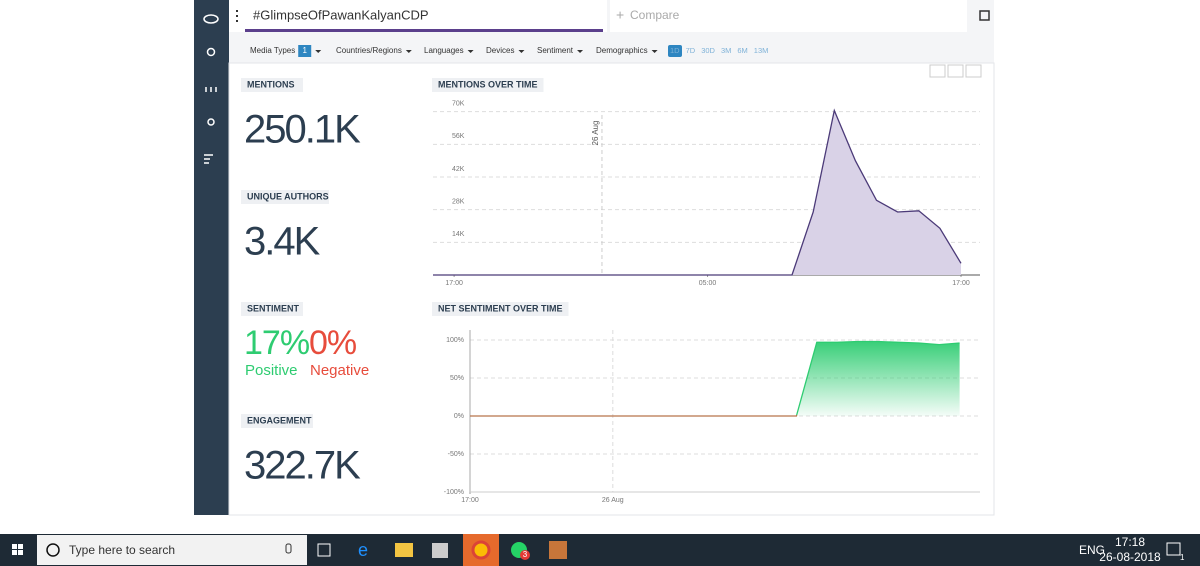  I want to click on task-view, so click(324, 550).